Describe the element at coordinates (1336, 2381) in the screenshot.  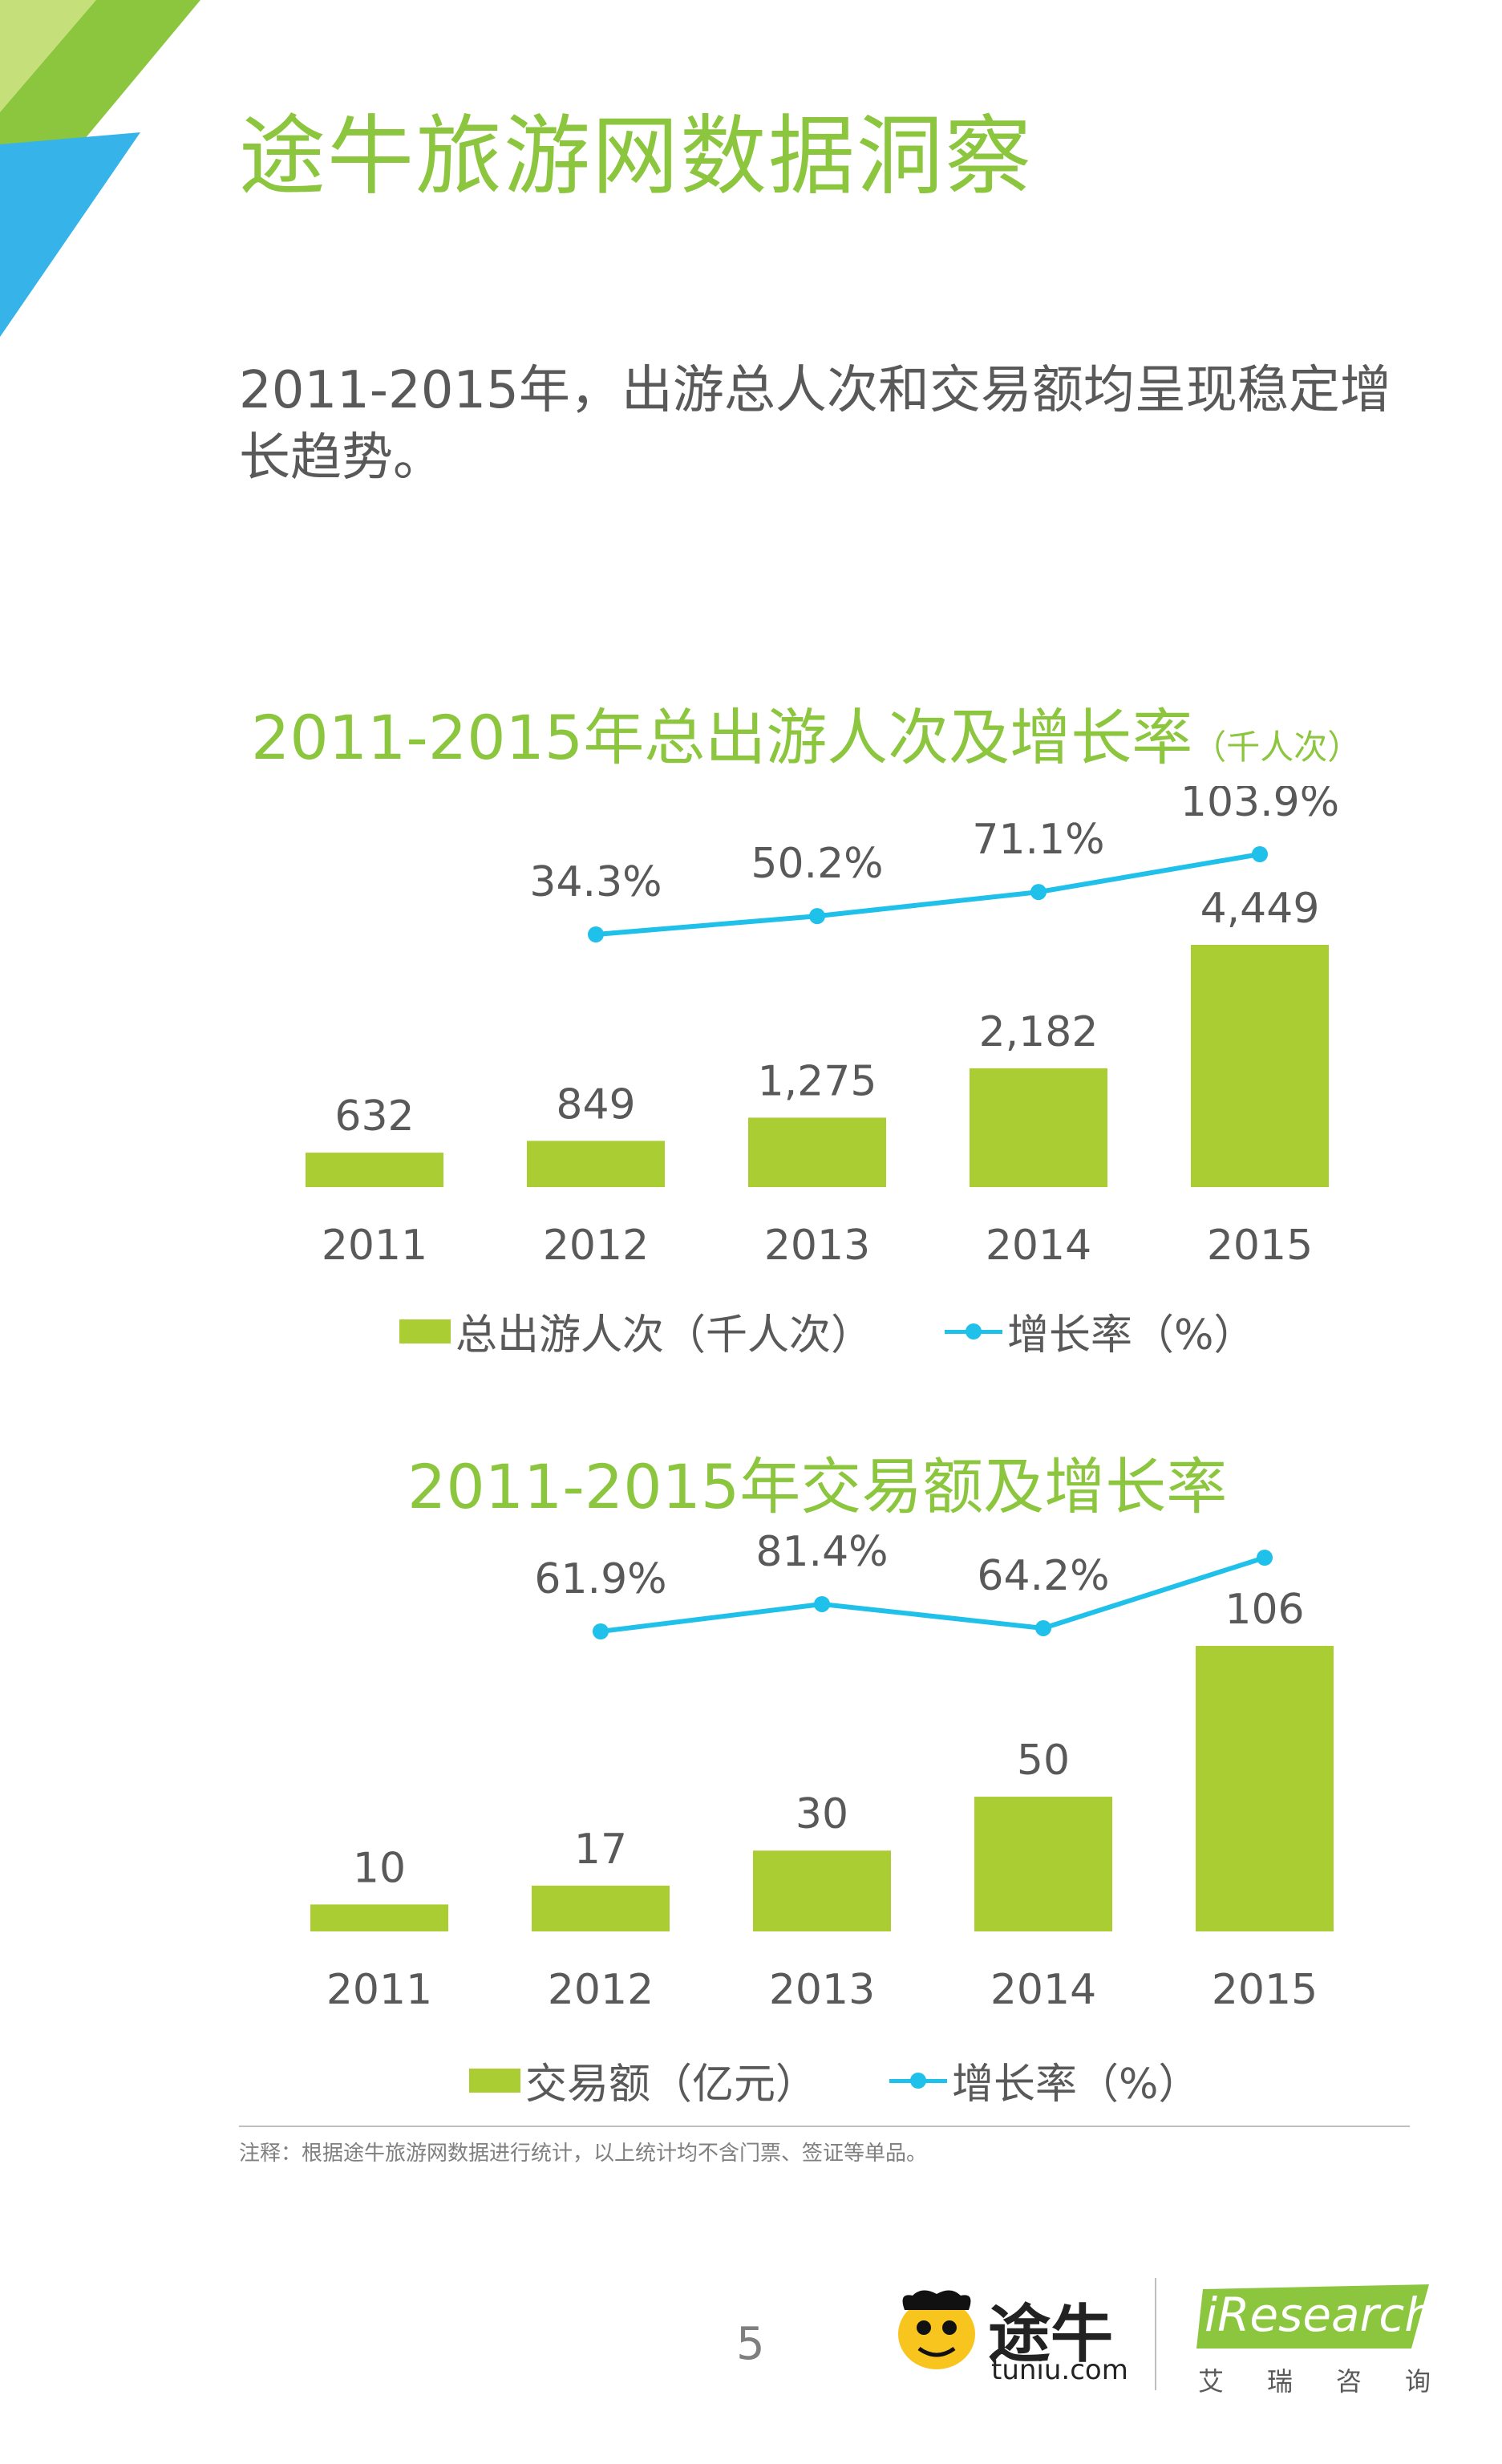
I see `iresearch-cn-name: 艾瑞咨询` at that location.